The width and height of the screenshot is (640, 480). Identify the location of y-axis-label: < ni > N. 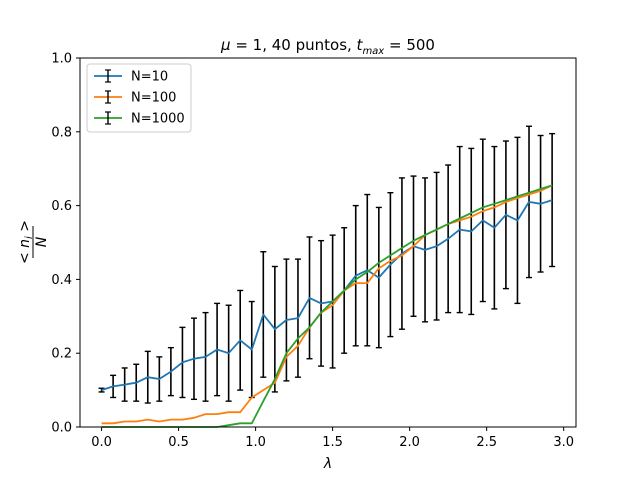
(33, 242).